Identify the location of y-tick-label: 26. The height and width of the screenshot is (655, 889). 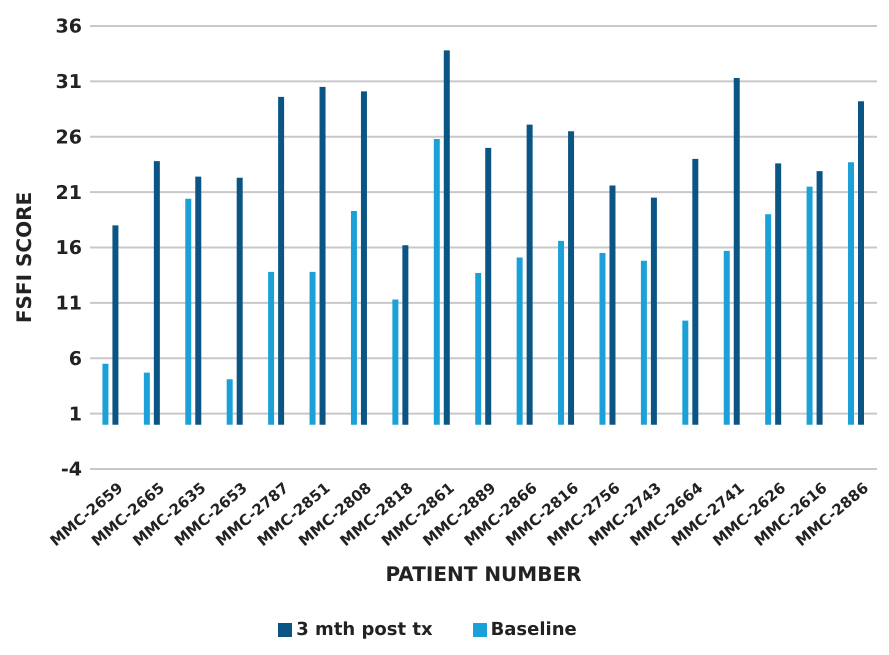
(69, 137).